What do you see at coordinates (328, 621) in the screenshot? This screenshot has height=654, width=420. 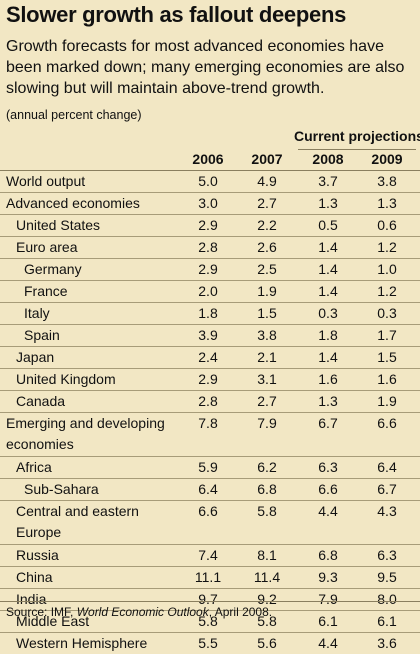 I see `value-cell-2008: 6.1` at bounding box center [328, 621].